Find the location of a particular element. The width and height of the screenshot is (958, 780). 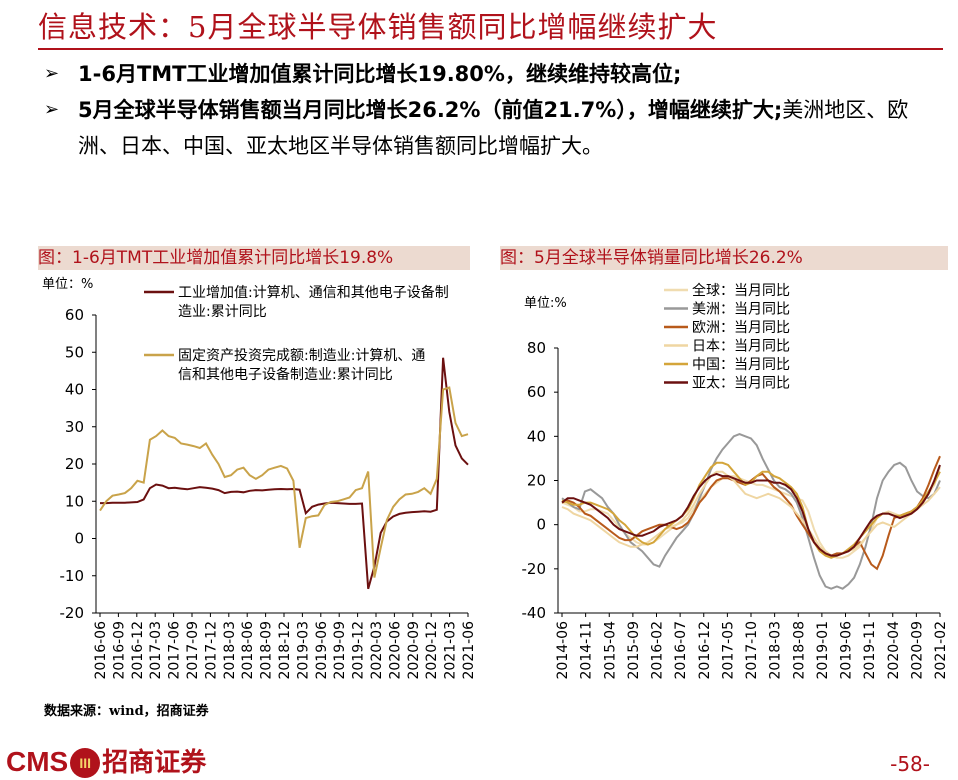

x-tick-label: 2021-06 is located at coordinates (469, 650).